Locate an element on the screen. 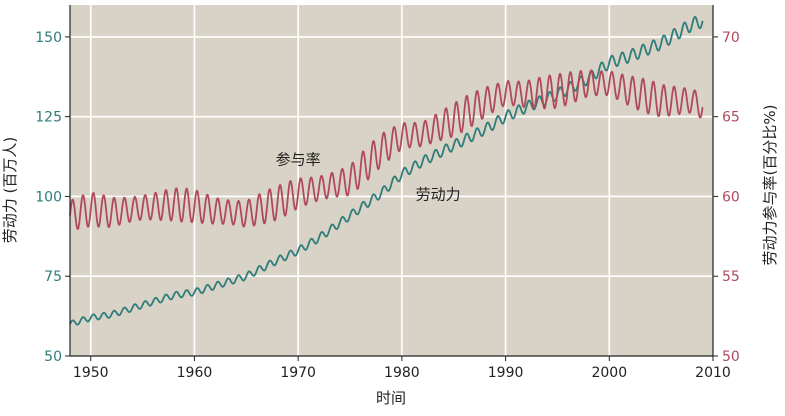 The width and height of the screenshot is (785, 416). annotation-label: 参与率 is located at coordinates (298, 160).